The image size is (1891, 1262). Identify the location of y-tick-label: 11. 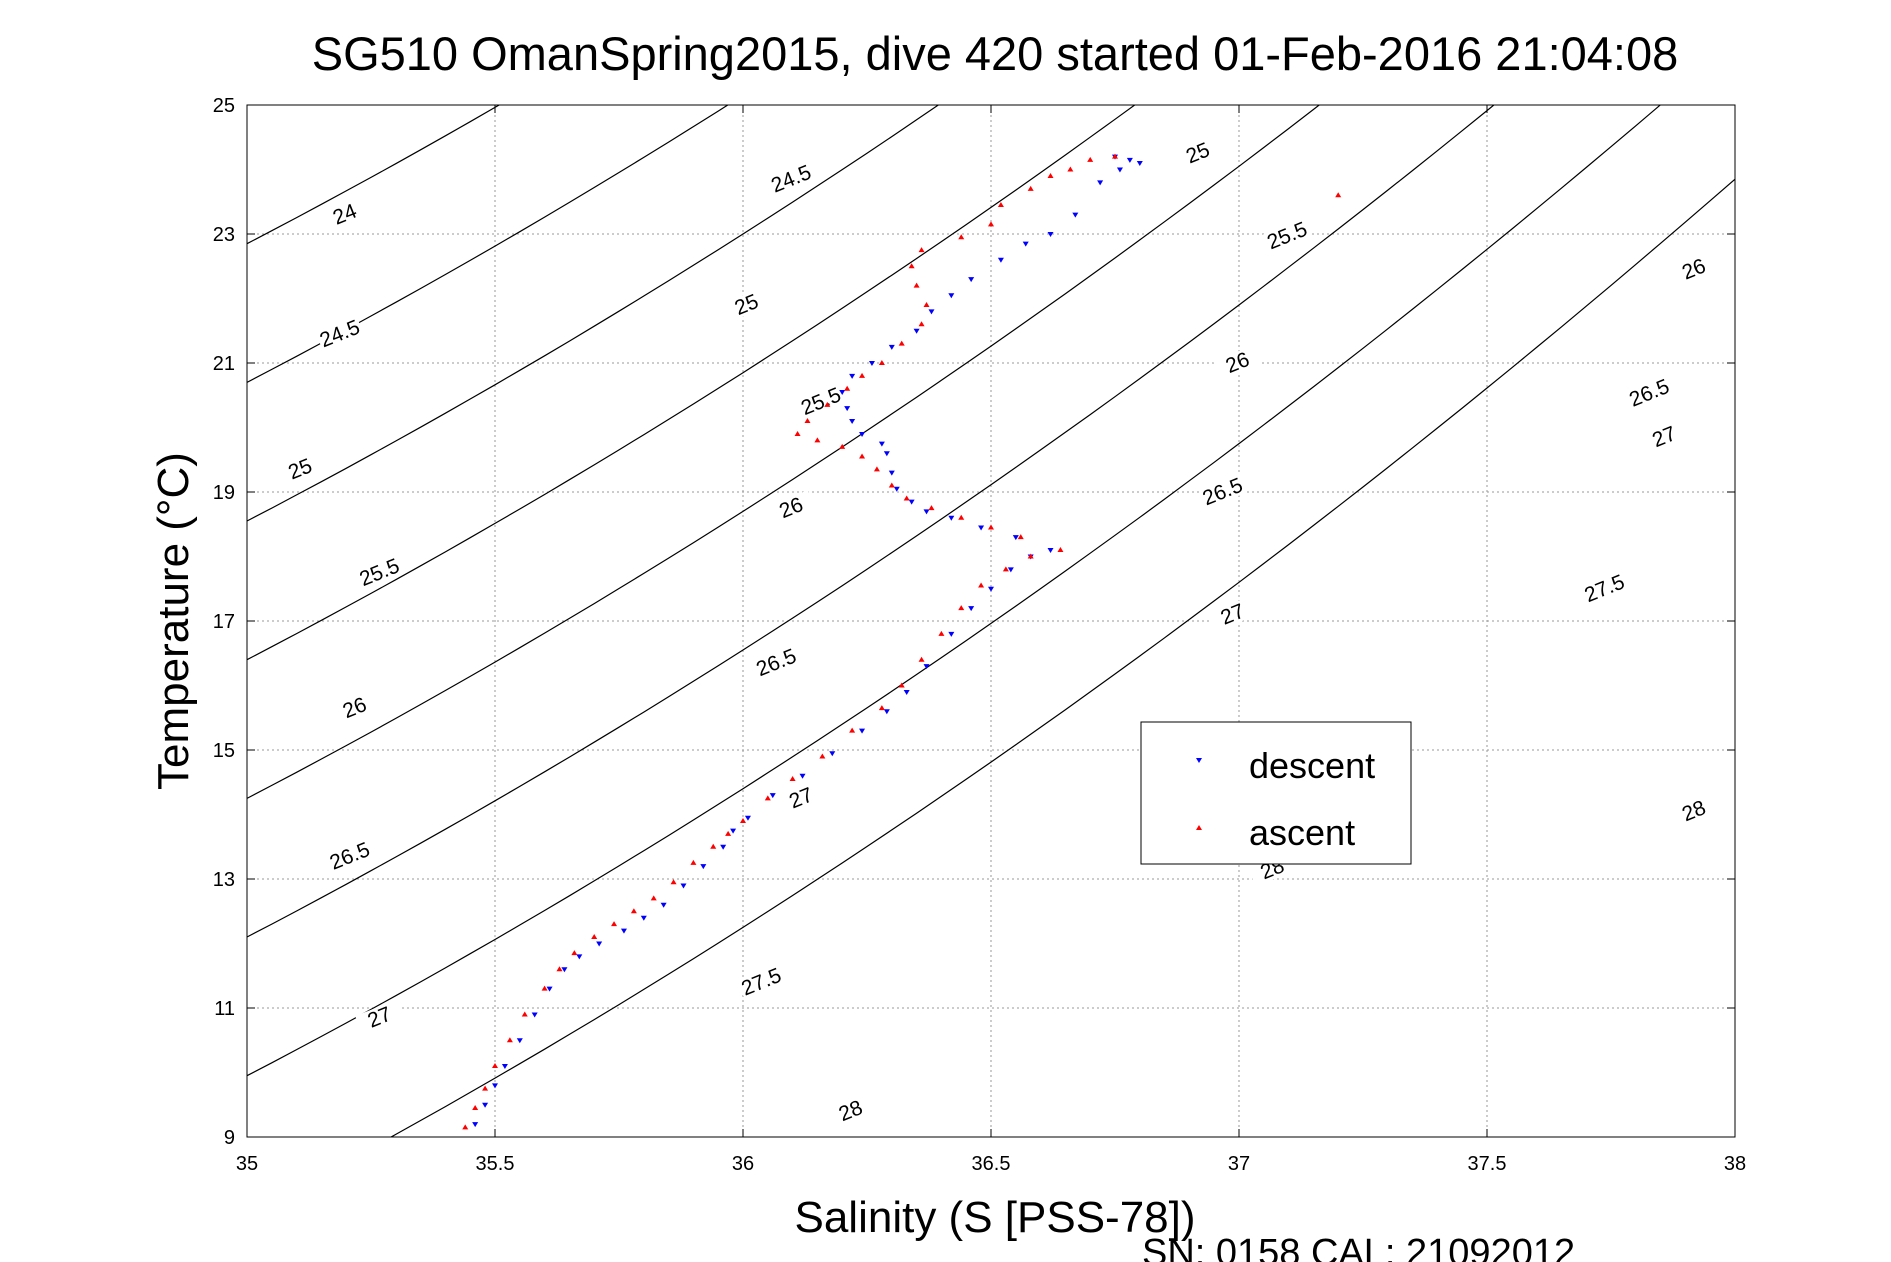
(224, 1009).